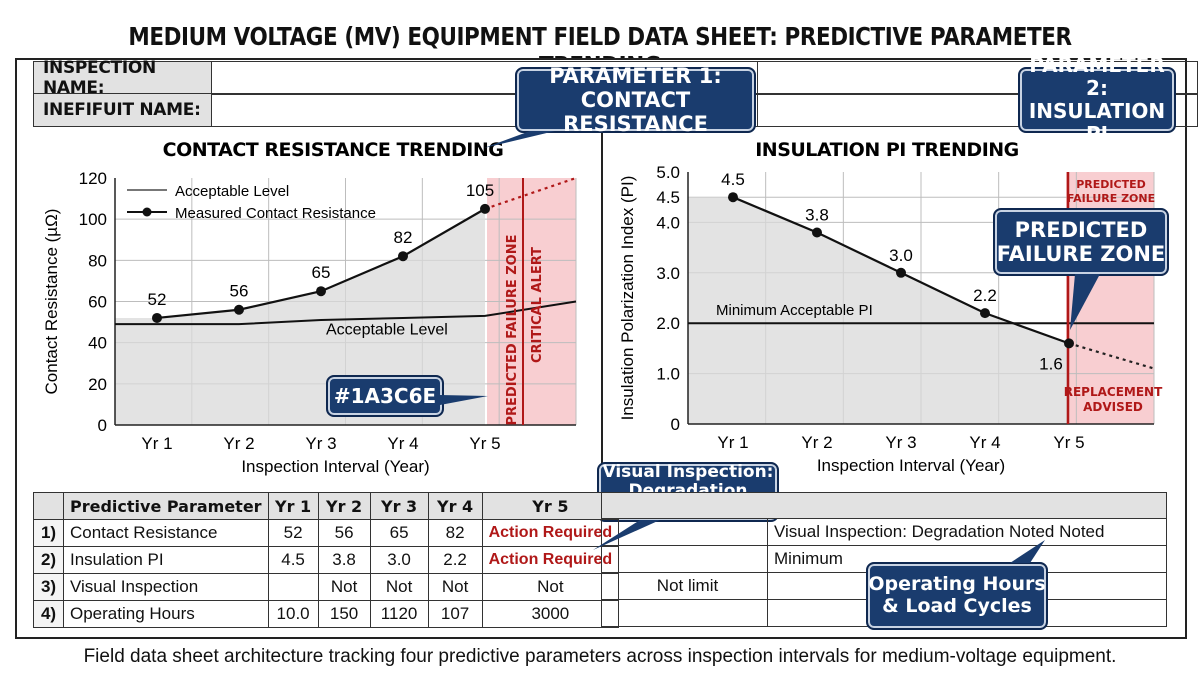  Describe the element at coordinates (455, 560) in the screenshot. I see `cell-yr4: 2.2` at that location.